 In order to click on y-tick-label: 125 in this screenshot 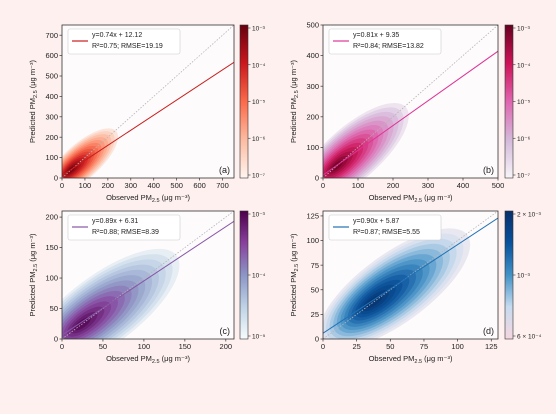, I will do `click(312, 216)`.